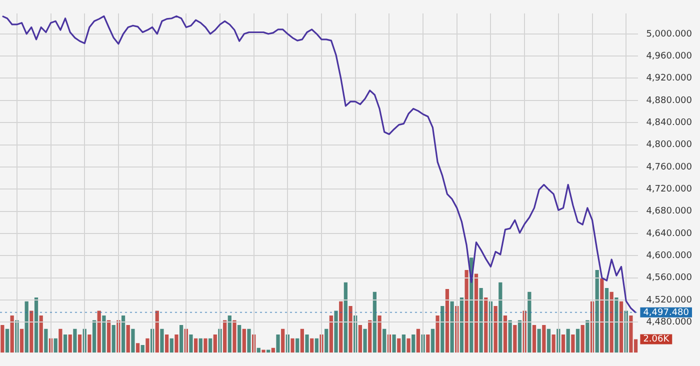 This screenshot has height=366, width=700. Describe the element at coordinates (669, 278) in the screenshot. I see `y-tick-label: 4,560.000` at that location.